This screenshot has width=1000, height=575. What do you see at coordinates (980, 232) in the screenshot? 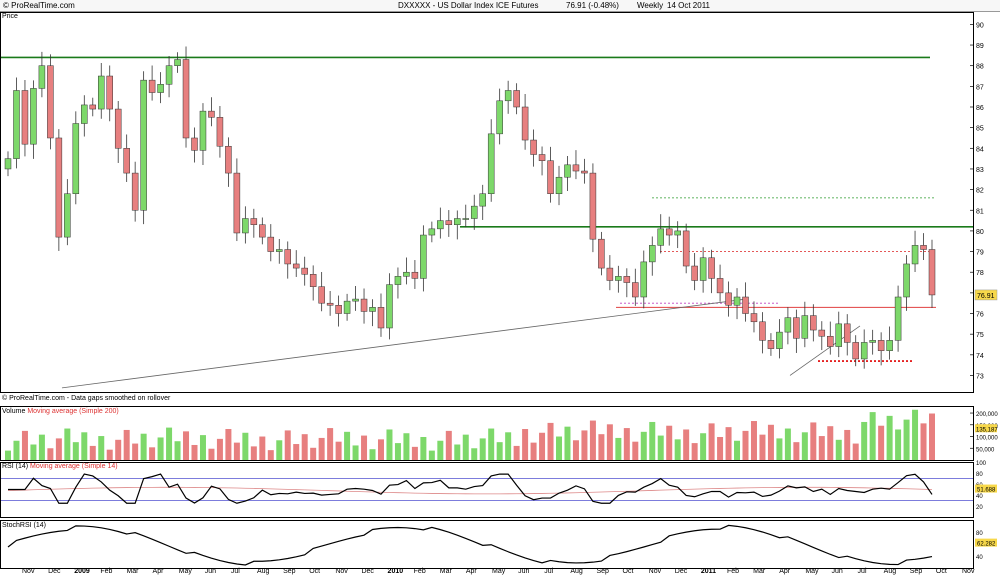
I see `price-tick-label: 80` at bounding box center [980, 232].